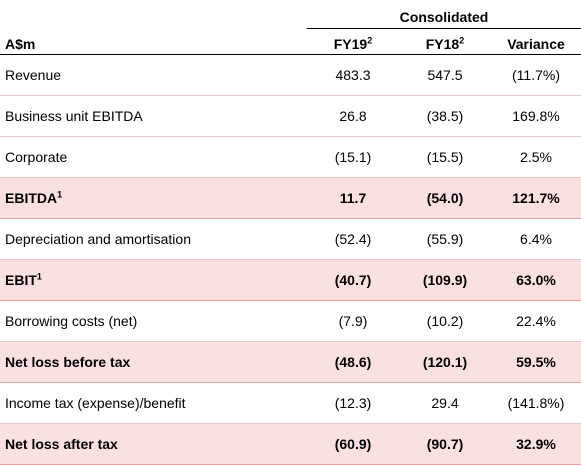  Describe the element at coordinates (536, 239) in the screenshot. I see `variance-value: 6.4%` at that location.